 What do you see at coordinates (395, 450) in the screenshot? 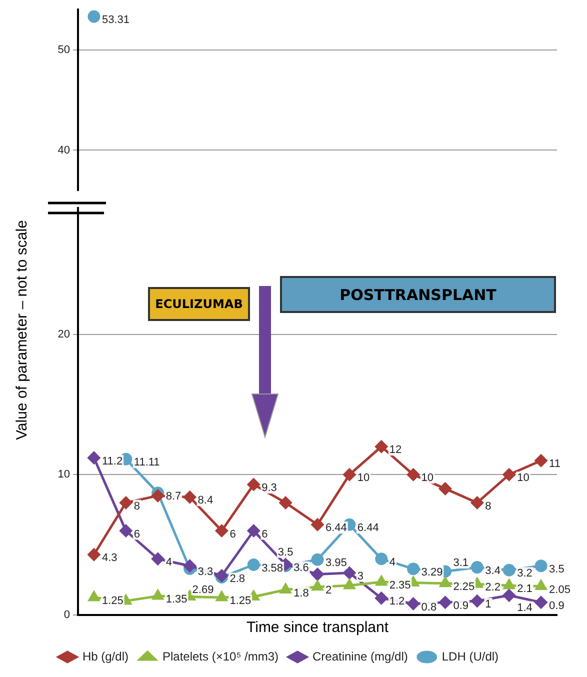
I see `data-label: 12` at bounding box center [395, 450].